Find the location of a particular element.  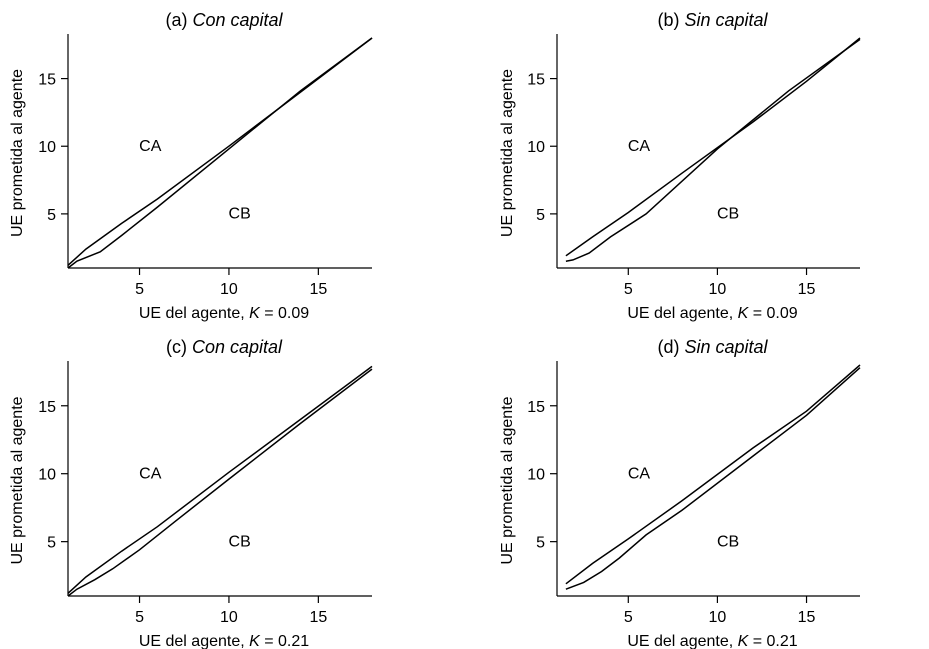

chart-title: (b) Sin capital is located at coordinates (712, 20).